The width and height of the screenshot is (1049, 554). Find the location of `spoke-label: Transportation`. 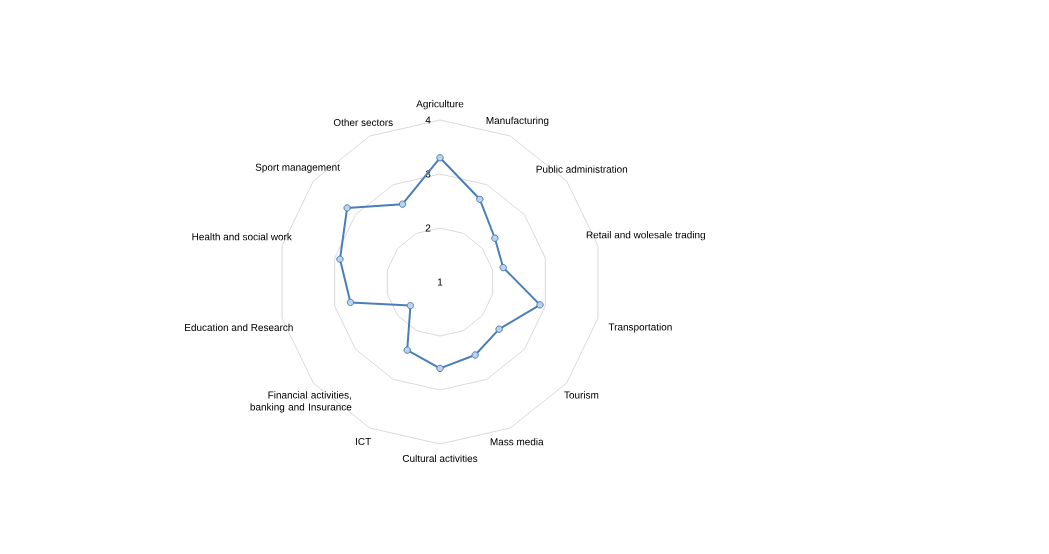

spoke-label: Transportation is located at coordinates (640, 328).